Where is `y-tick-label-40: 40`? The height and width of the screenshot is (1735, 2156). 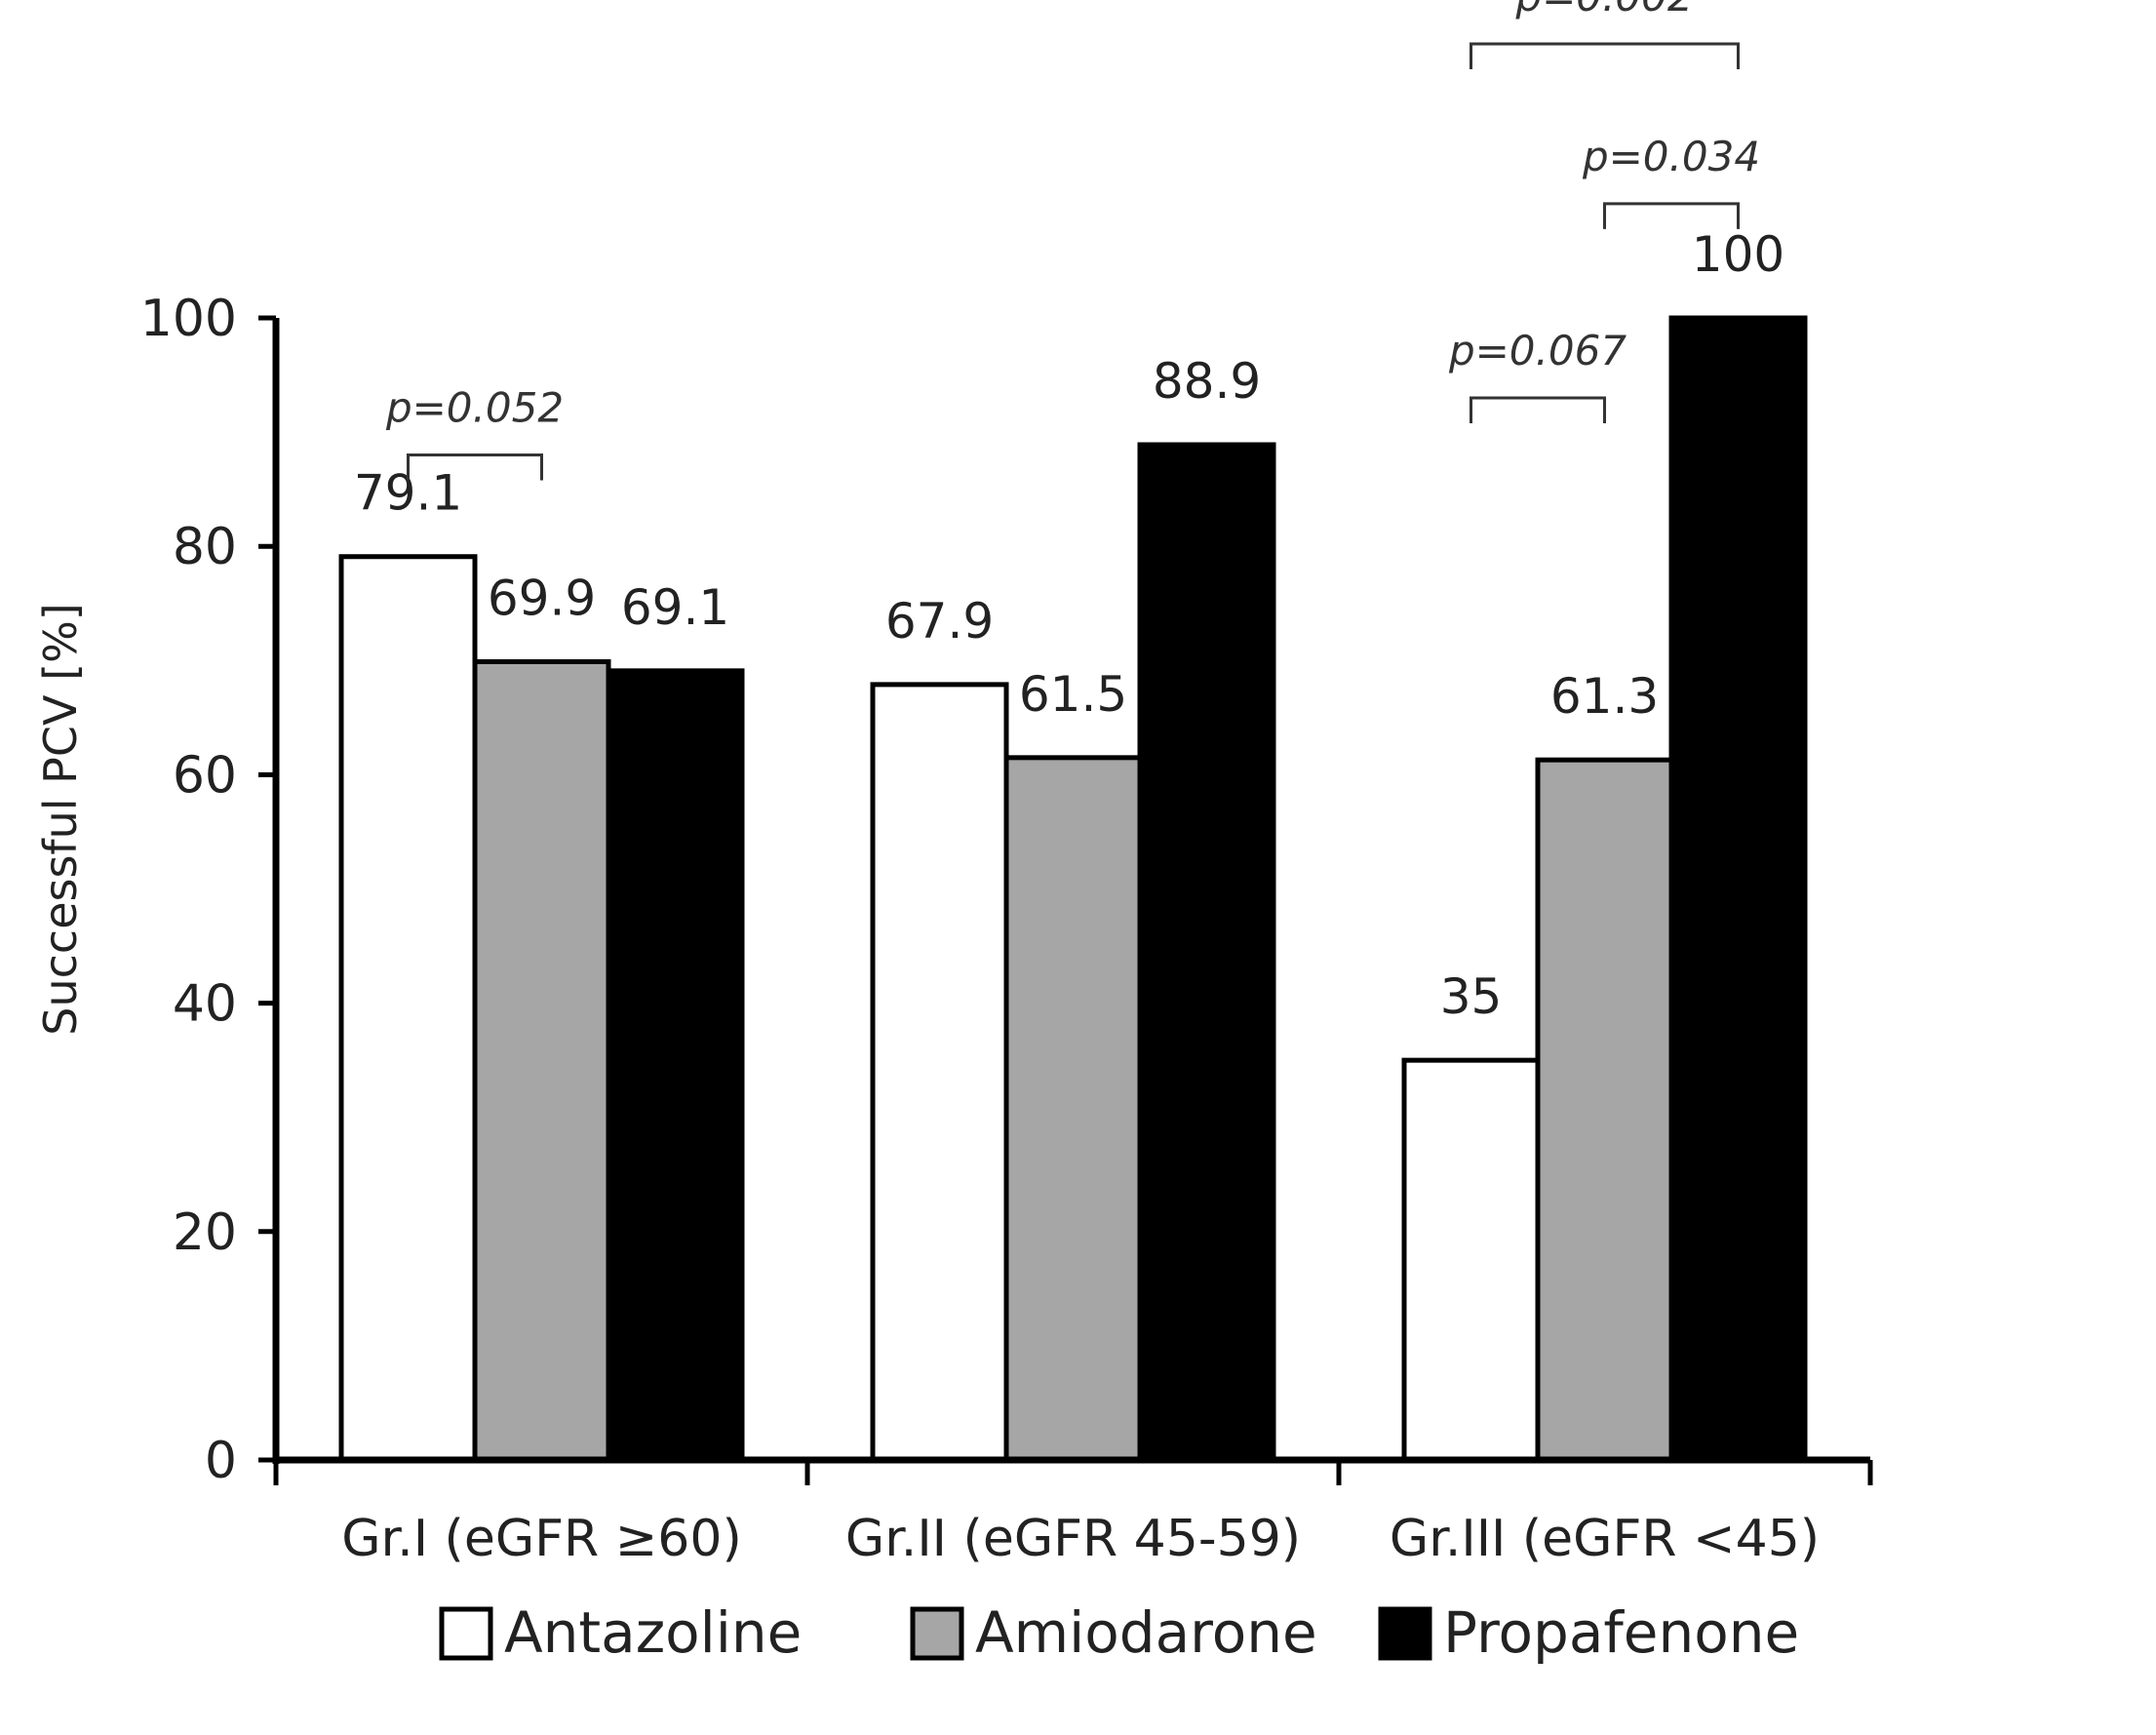
y-tick-label-40: 40 is located at coordinates (205, 1004).